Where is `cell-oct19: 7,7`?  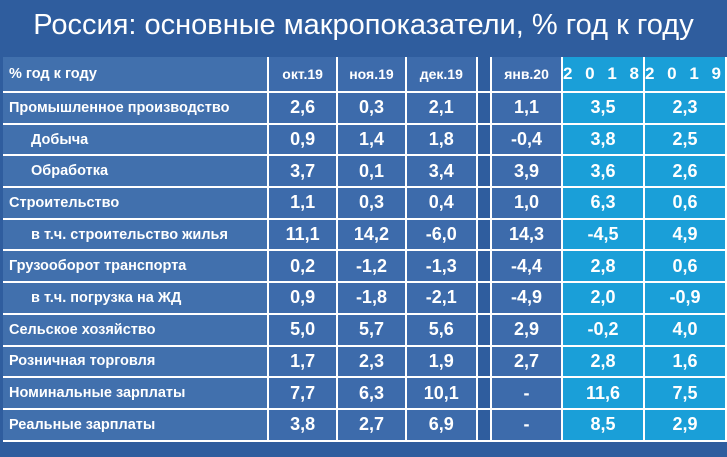 cell-oct19: 7,7 is located at coordinates (303, 394).